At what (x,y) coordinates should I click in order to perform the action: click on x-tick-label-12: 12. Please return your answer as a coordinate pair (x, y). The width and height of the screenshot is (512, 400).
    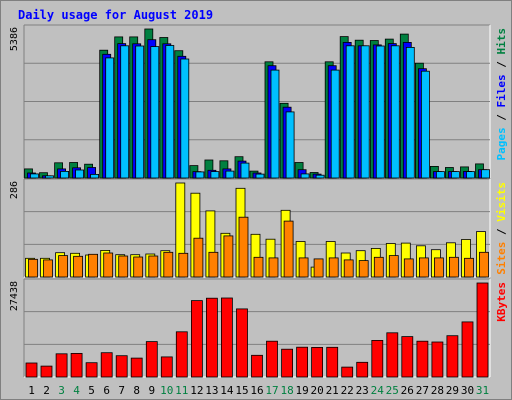
    Looking at the image, I should click on (196, 390).